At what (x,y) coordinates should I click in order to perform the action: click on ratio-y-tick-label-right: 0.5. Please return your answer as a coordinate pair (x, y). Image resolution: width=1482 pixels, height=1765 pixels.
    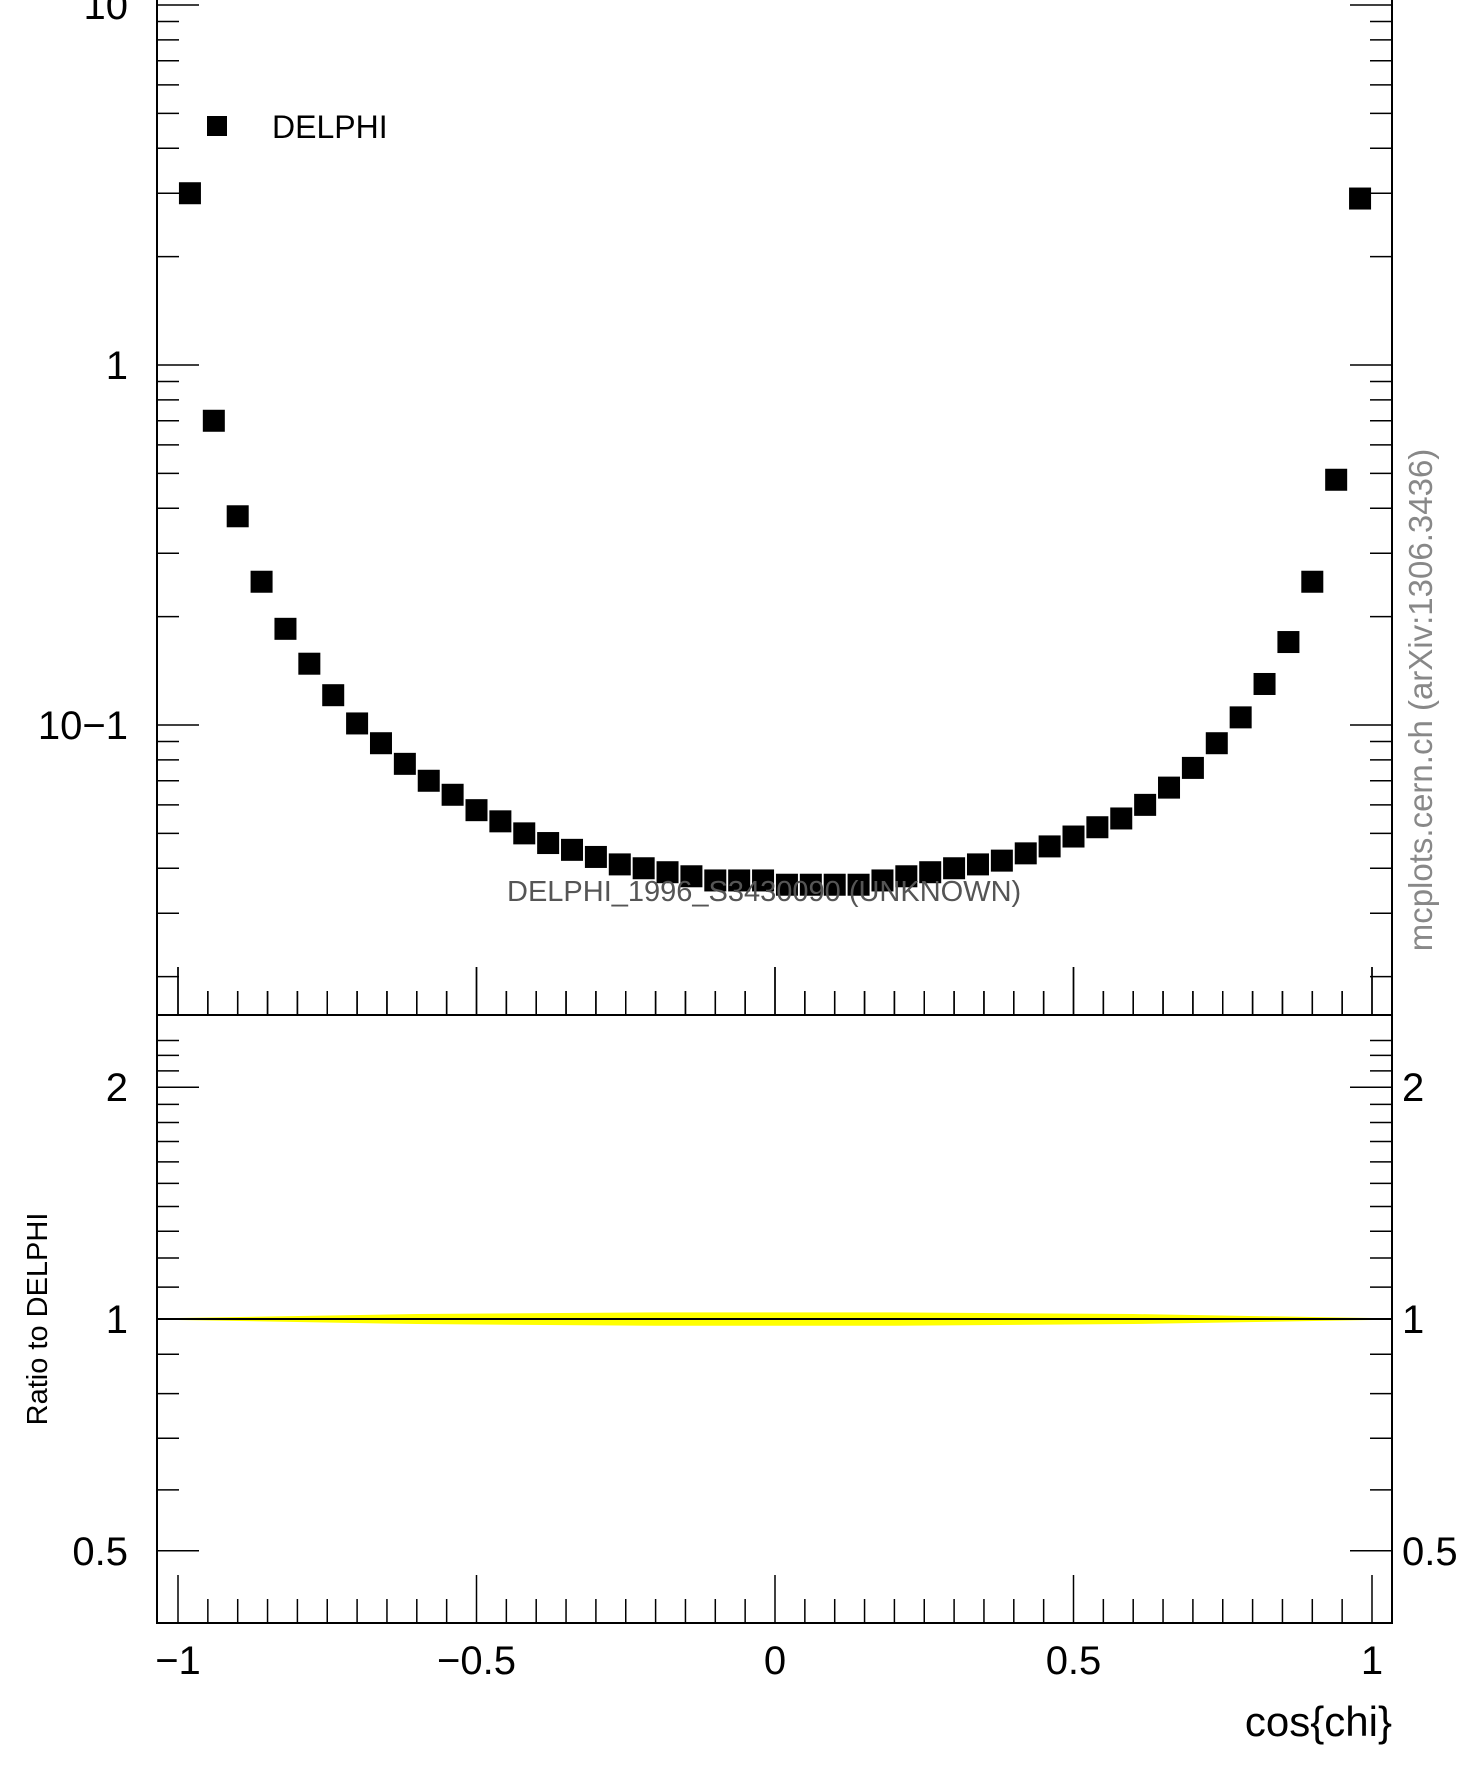
    Looking at the image, I should click on (1430, 1552).